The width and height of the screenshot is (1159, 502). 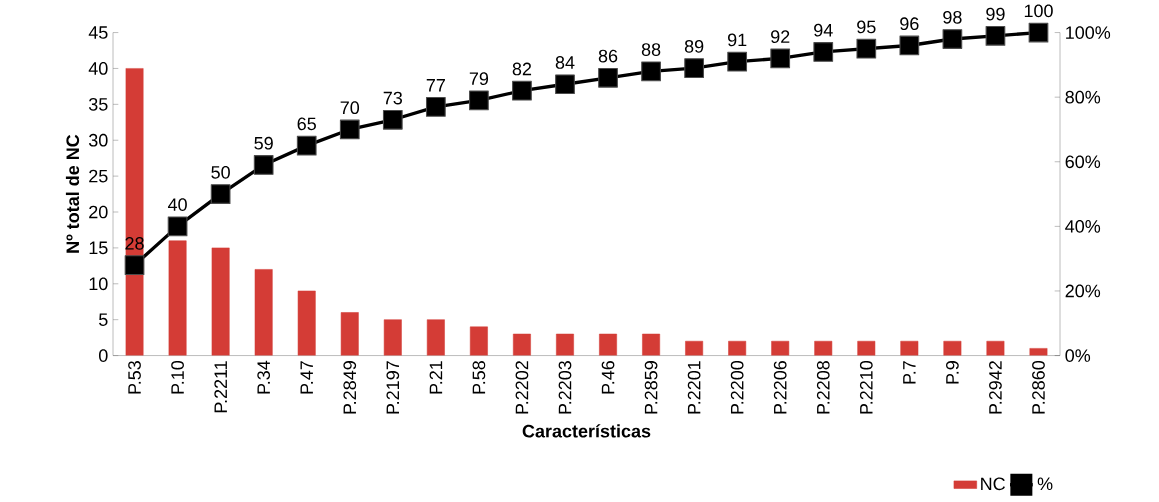 What do you see at coordinates (306, 377) in the screenshot?
I see `x-tick-label: P.47` at bounding box center [306, 377].